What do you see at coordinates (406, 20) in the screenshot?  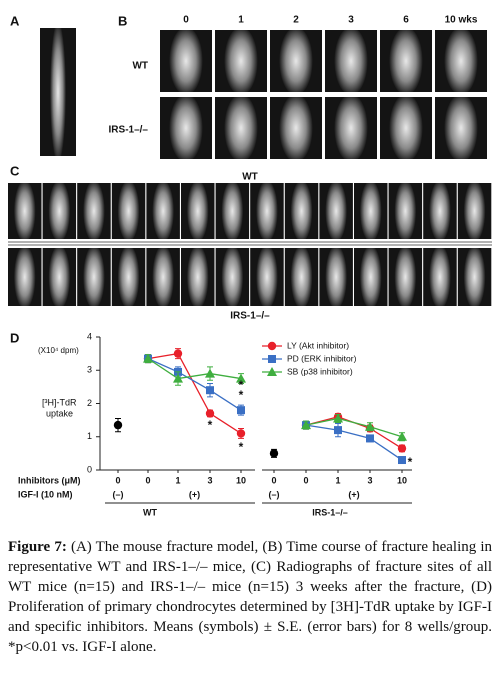 I see `column-label: 6` at bounding box center [406, 20].